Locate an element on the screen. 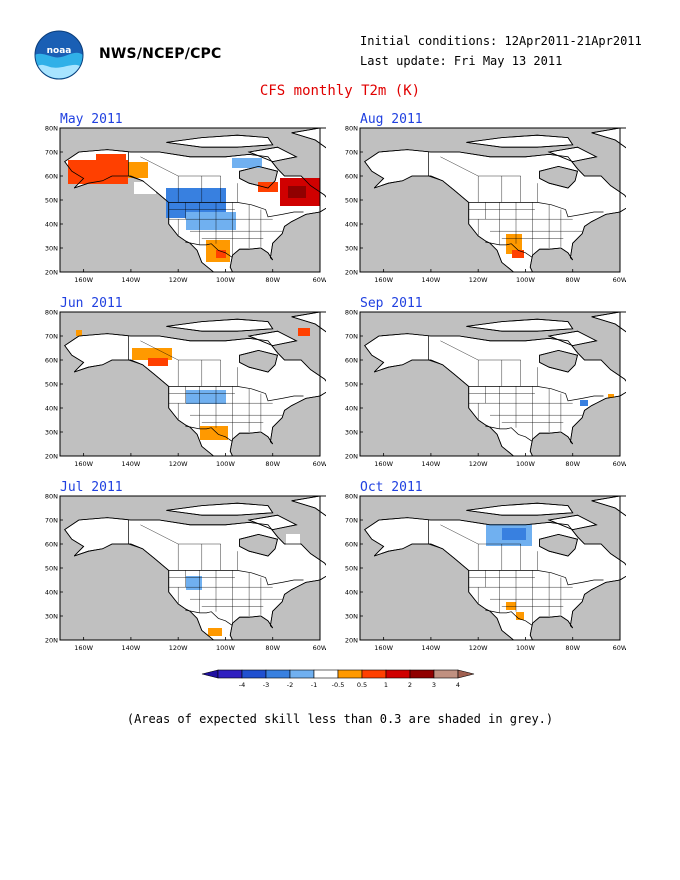 This screenshot has height=880, width=680. panel-title: Oct 2011 is located at coordinates (391, 487).